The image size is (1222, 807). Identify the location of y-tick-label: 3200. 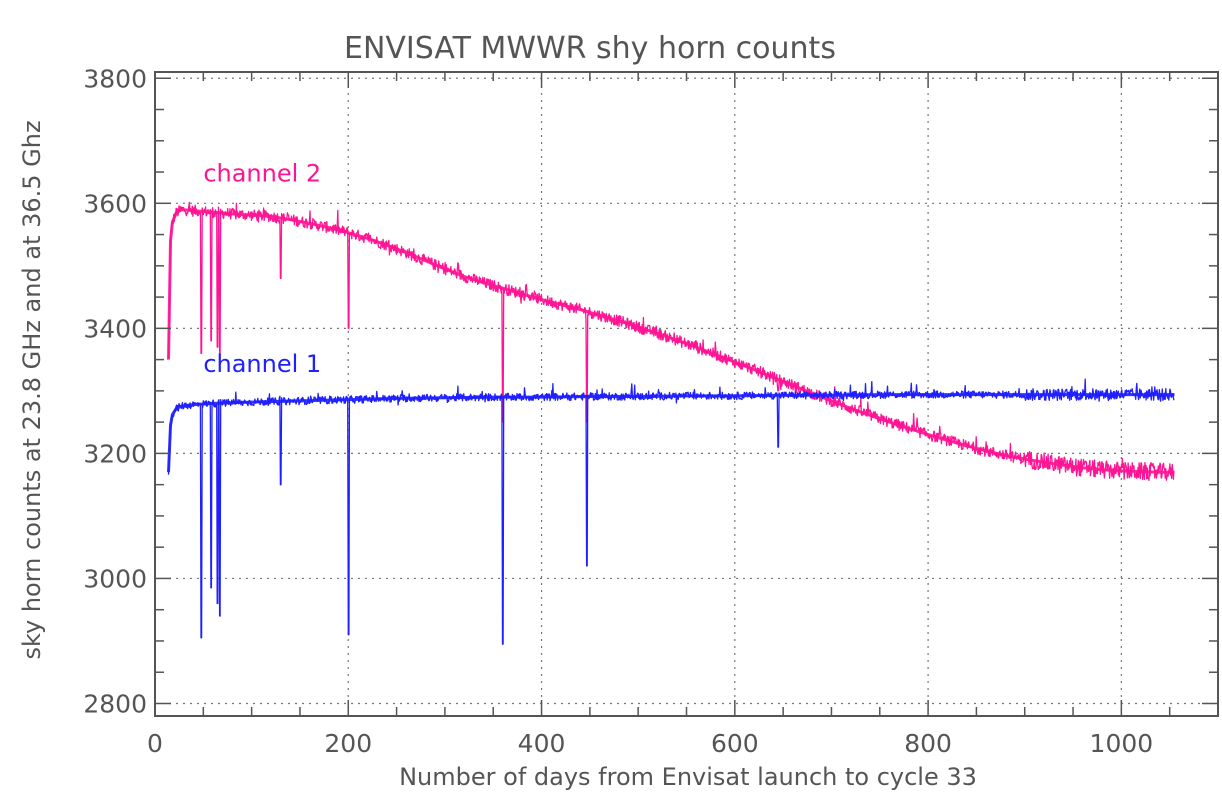
(115, 453).